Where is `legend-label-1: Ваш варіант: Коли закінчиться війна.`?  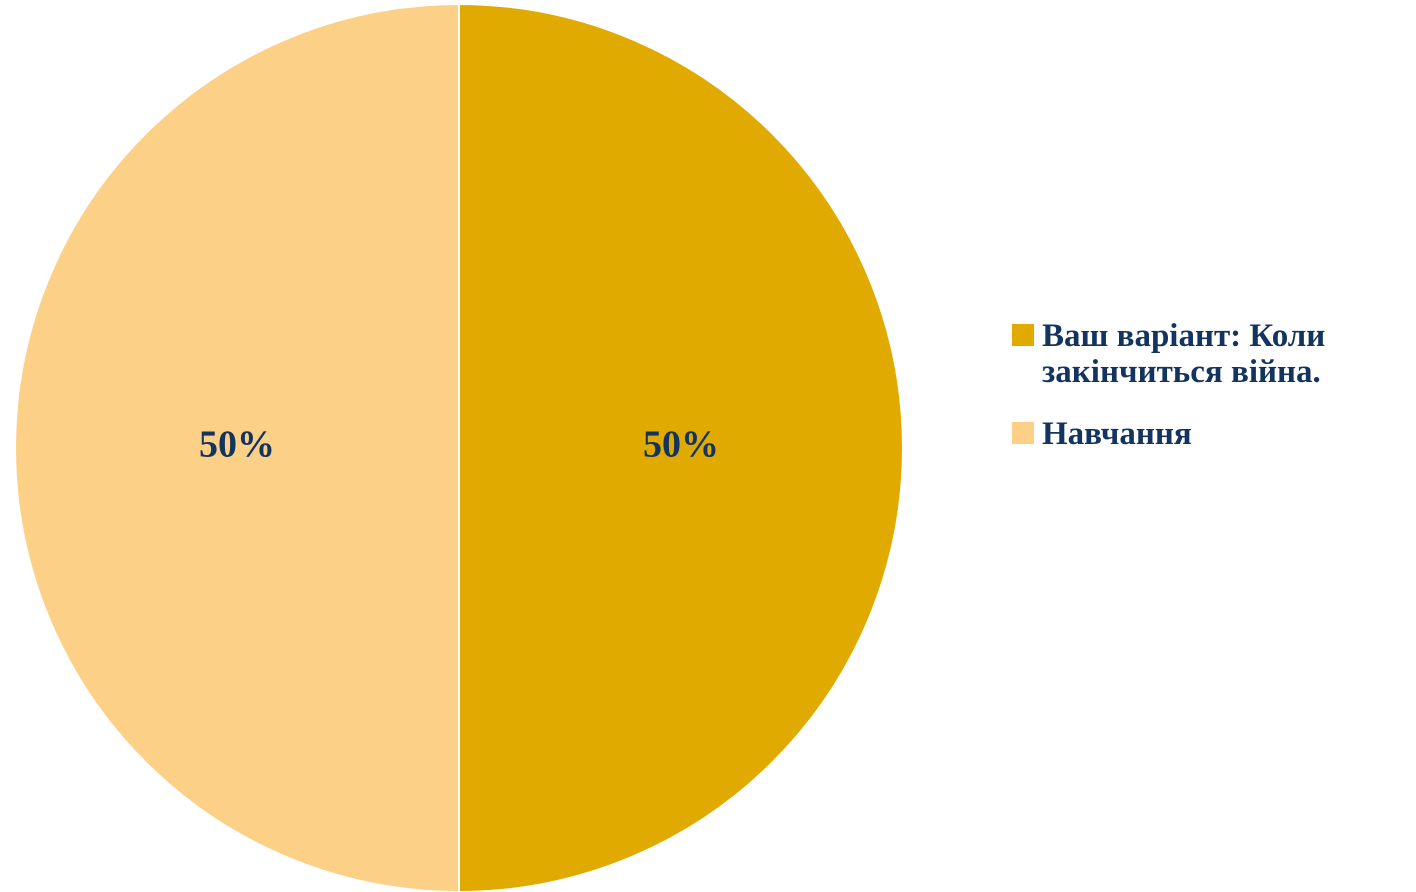 legend-label-1: Ваш варіант: Коли закінчиться війна. is located at coordinates (1184, 354).